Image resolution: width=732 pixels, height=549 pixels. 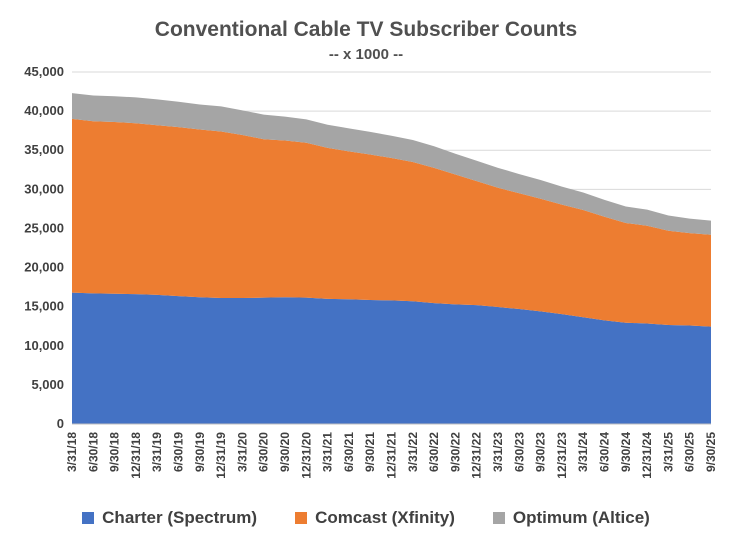 What do you see at coordinates (392, 455) in the screenshot?
I see `x-tick-label: 12/31/21` at bounding box center [392, 455].